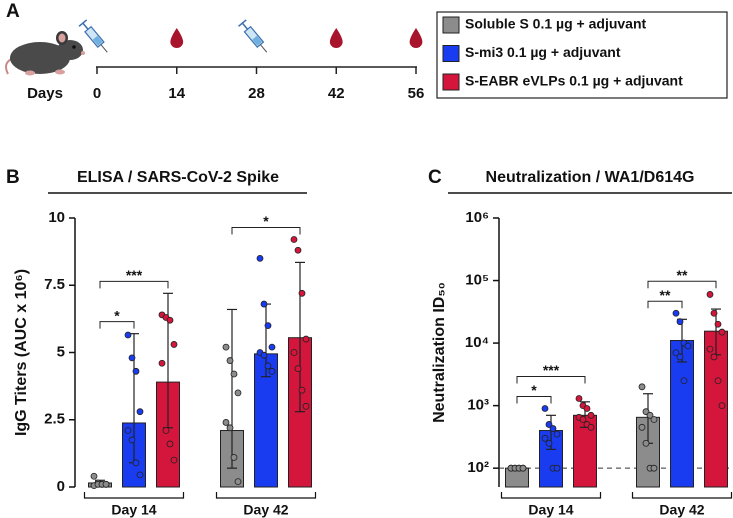 The height and width of the screenshot is (518, 733). What do you see at coordinates (543, 52) in the screenshot?
I see `legend-label: S-mi3 0.1 µg + adjuvant` at bounding box center [543, 52].